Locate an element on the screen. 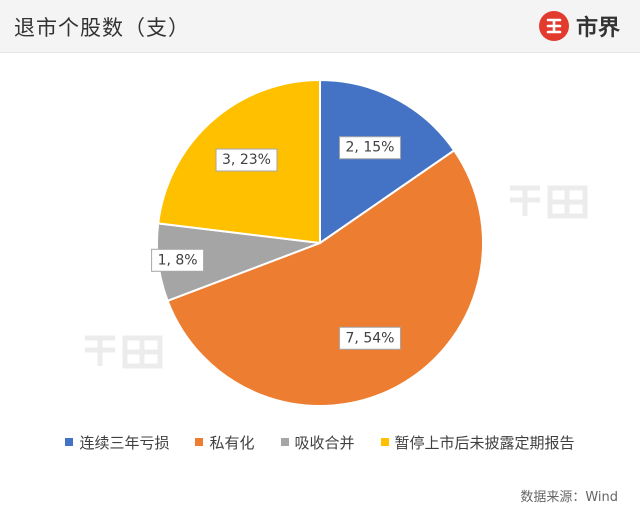 The width and height of the screenshot is (640, 521). legend-label: 暂停上市后未披露定期报告 is located at coordinates (484, 442).